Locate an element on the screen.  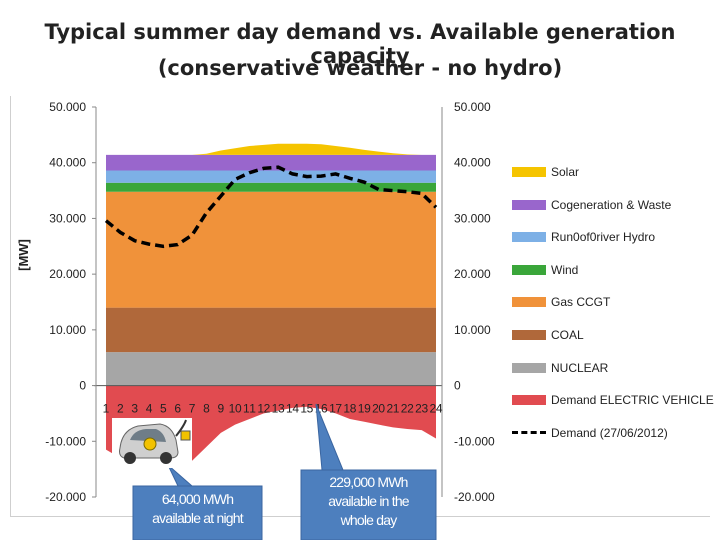
chart-title-line2: (conservative weather - no hydro) is located at coordinates (360, 68).